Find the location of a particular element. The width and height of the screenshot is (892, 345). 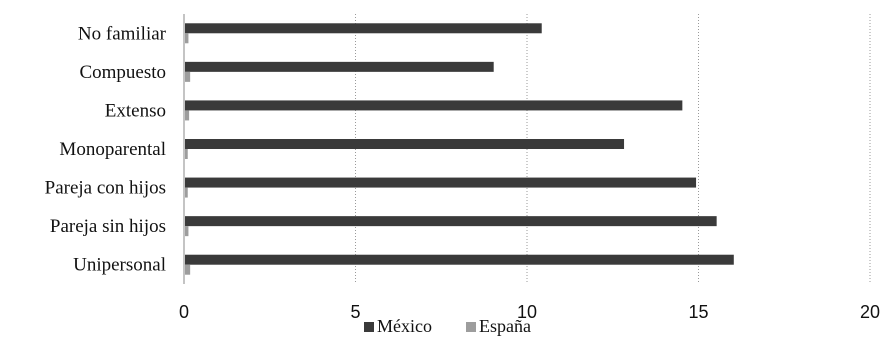

category-label: Extenso is located at coordinates (135, 110).